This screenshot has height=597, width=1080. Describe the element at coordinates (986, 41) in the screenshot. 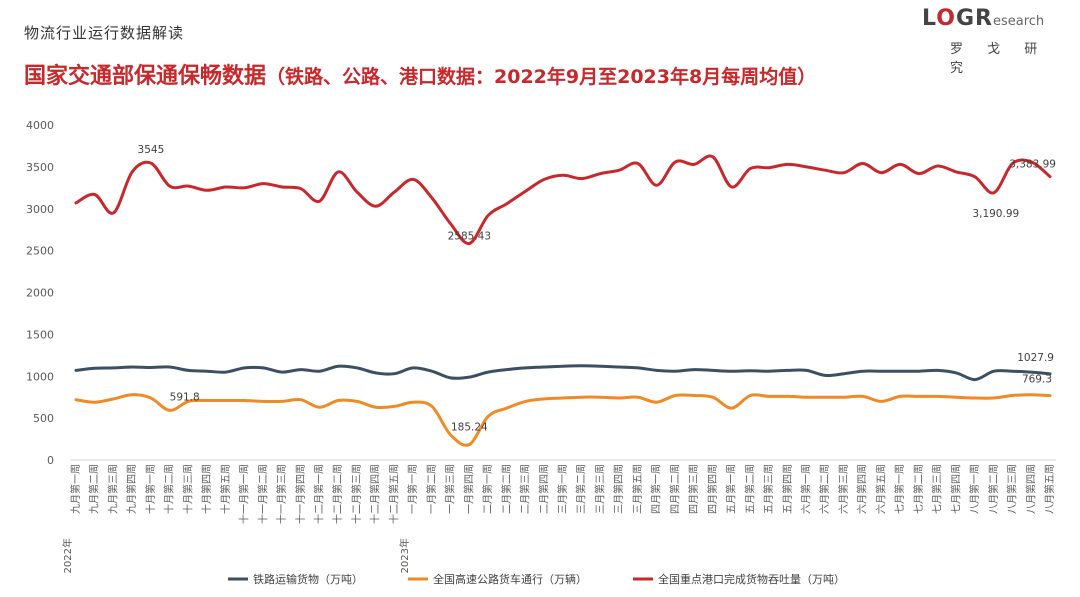

I see `logo: LOGResearch 罗 戈 研 究` at that location.